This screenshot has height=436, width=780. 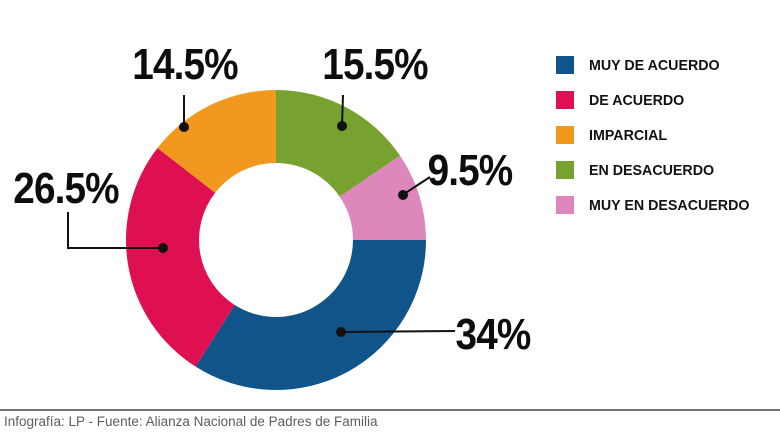 I want to click on pct-label-en-desacuerdo: 15.5%, so click(x=375, y=64).